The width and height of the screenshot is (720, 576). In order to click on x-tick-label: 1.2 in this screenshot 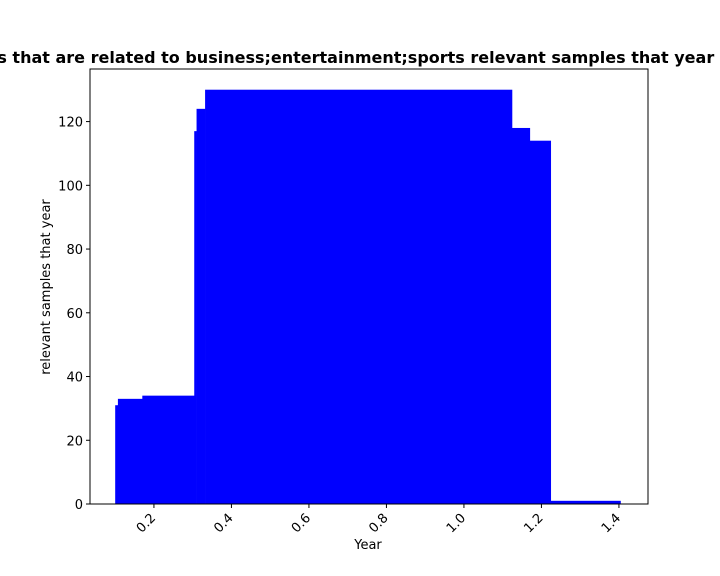, I will do `click(533, 523)`.